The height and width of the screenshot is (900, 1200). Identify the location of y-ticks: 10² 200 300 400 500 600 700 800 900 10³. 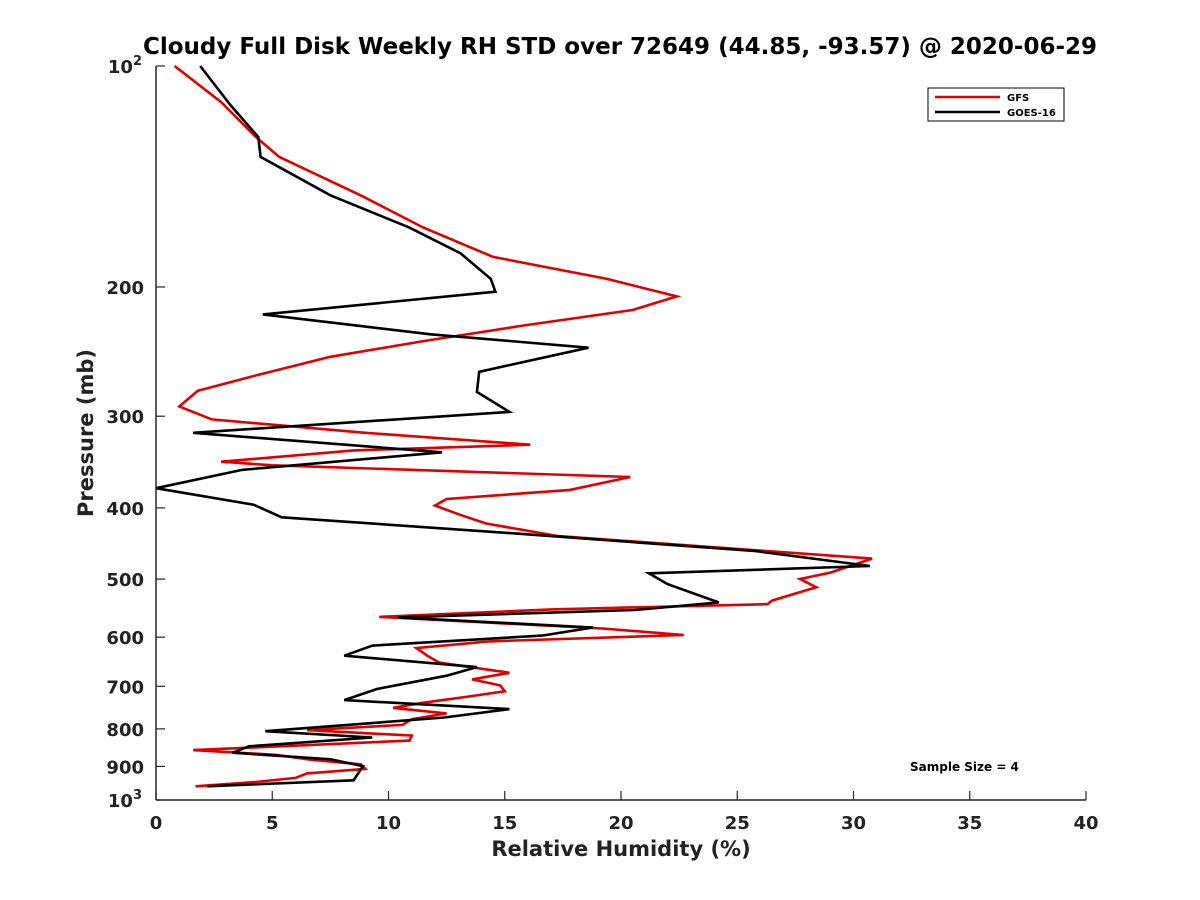
(135, 433).